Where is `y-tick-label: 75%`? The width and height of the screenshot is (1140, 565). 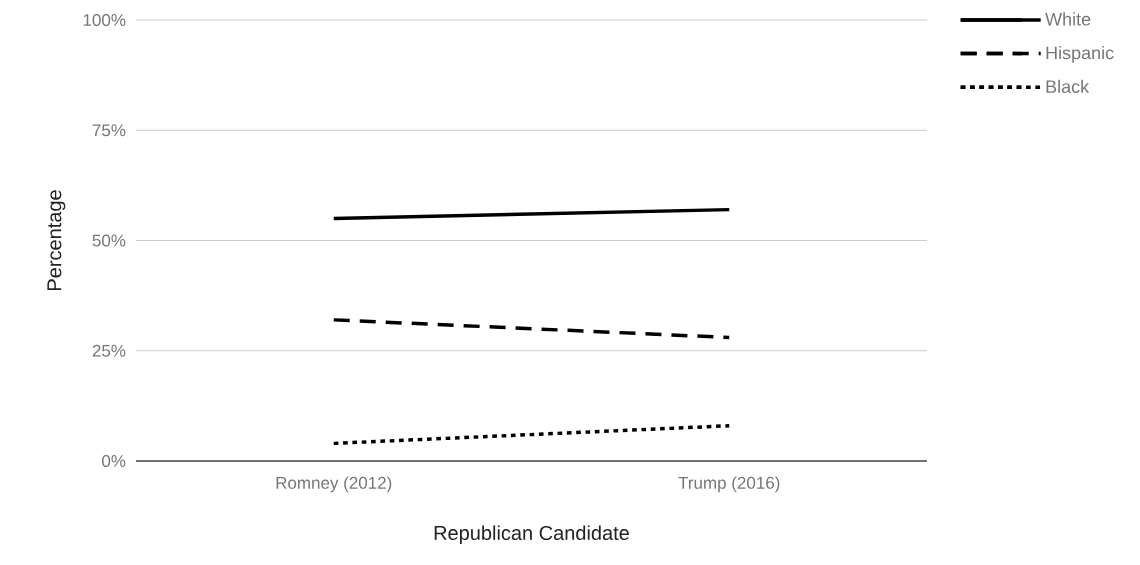
y-tick-label: 75% is located at coordinates (109, 130).